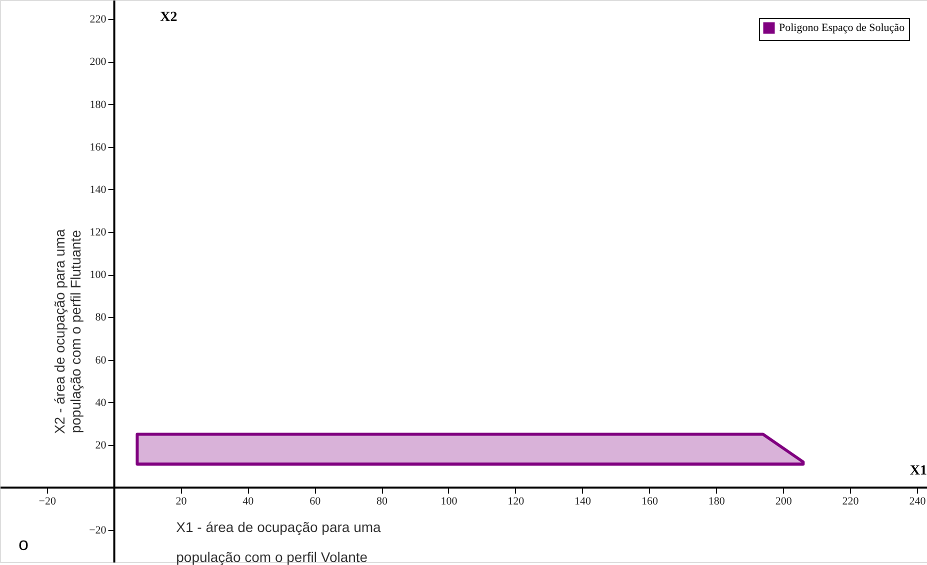 The width and height of the screenshot is (927, 565). Describe the element at coordinates (101, 402) in the screenshot. I see `y-tick-label: 40` at that location.